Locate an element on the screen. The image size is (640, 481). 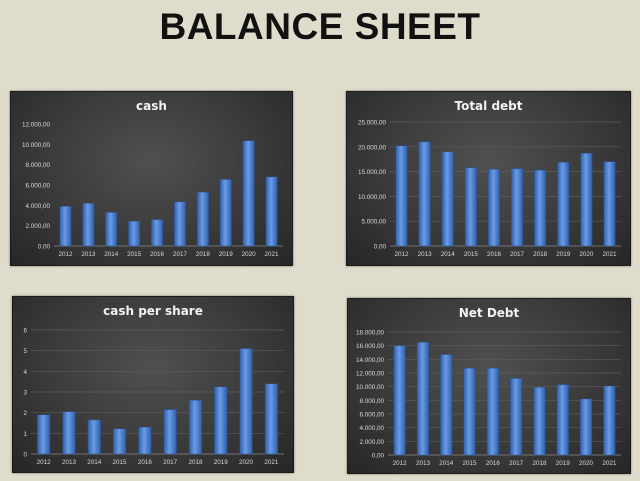
y-tick-label: 4 is located at coordinates (25, 372).